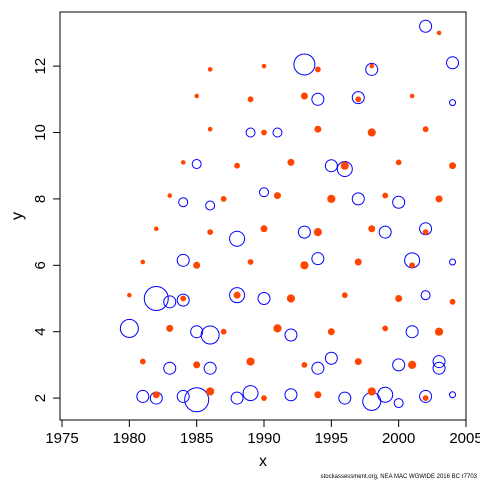 The width and height of the screenshot is (480, 485). What do you see at coordinates (196, 438) in the screenshot?
I see `x-tick-label: 1985` at bounding box center [196, 438].